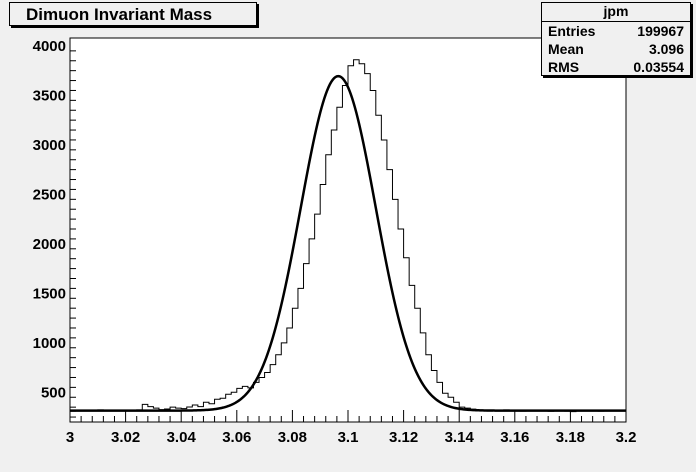 The width and height of the screenshot is (696, 472). I want to click on chart-title-text: Dimuon Invariant Mass, so click(119, 14).